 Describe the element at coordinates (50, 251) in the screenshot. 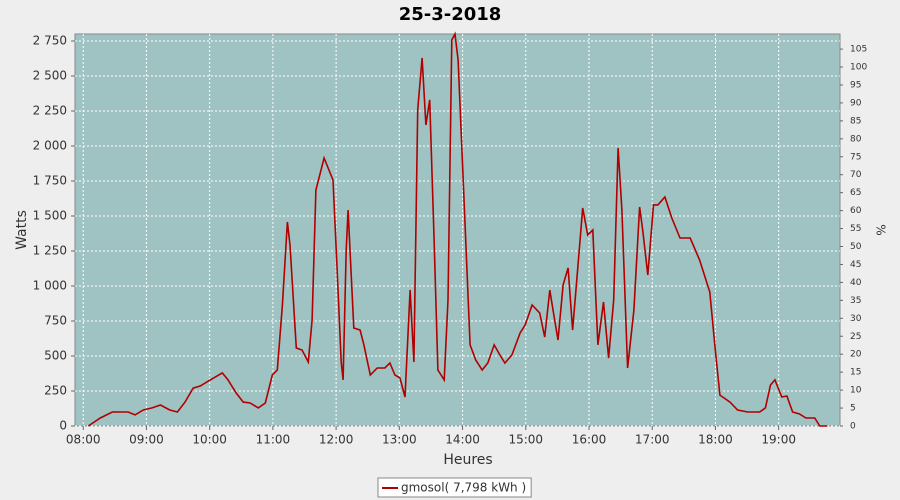

I see `y-tick-label: 1 250` at that location.